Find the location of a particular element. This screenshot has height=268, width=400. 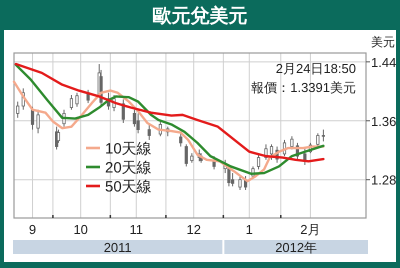

annotation: 2012年 is located at coordinates (296, 247).